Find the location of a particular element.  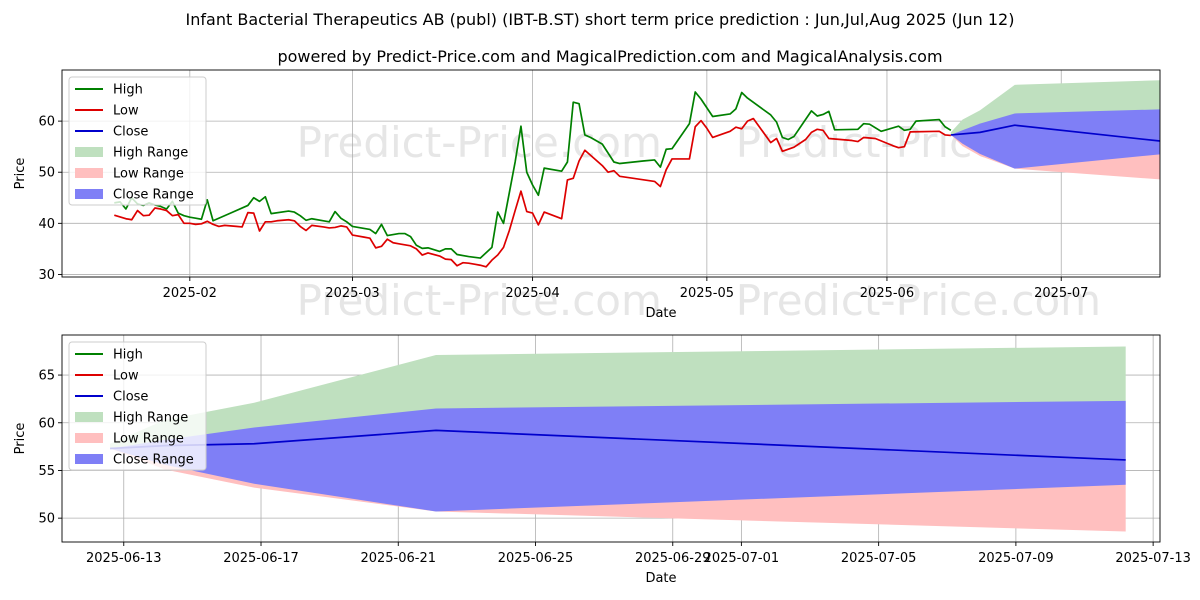

close-range-band is located at coordinates (1055, 139).